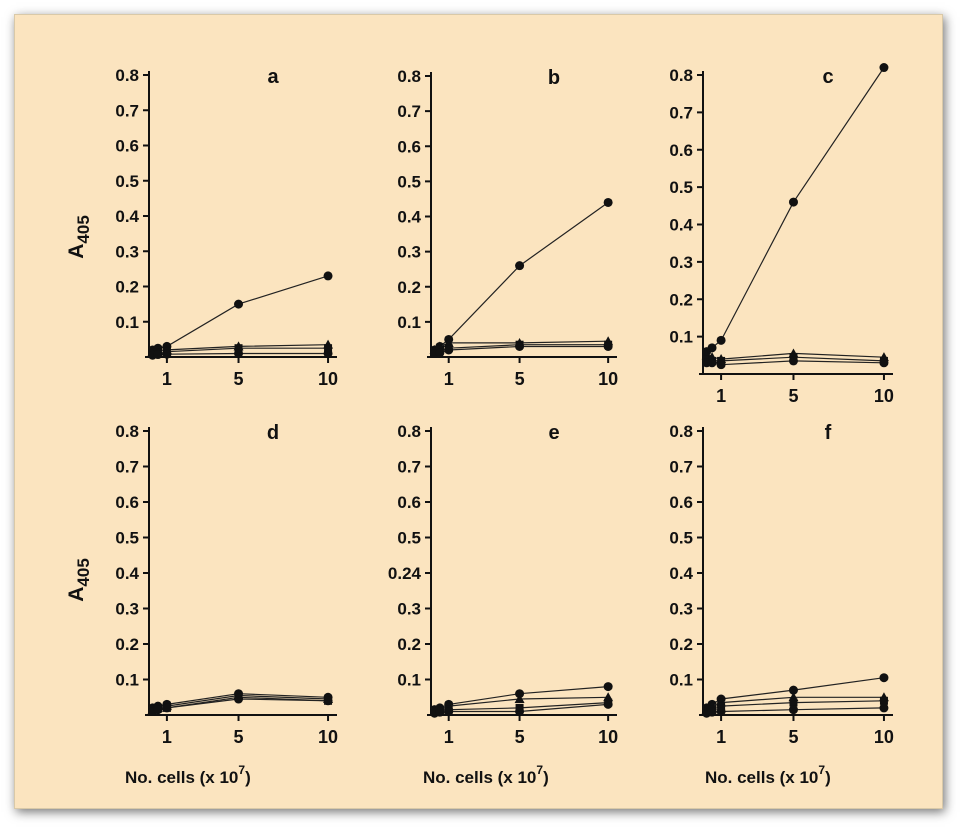  Describe the element at coordinates (79, 580) in the screenshot. I see `y-axis-title-bottom: A405` at that location.